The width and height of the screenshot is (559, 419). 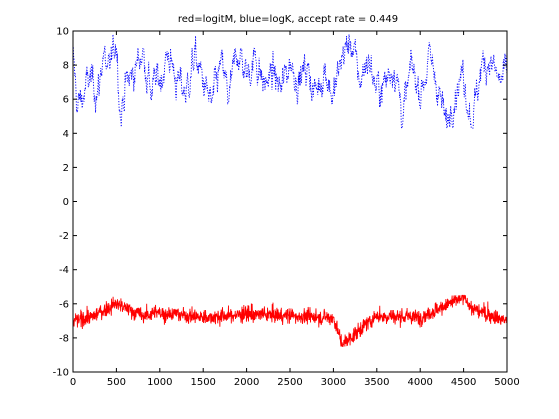 I want to click on y-tick-label: -4, so click(x=64, y=270).